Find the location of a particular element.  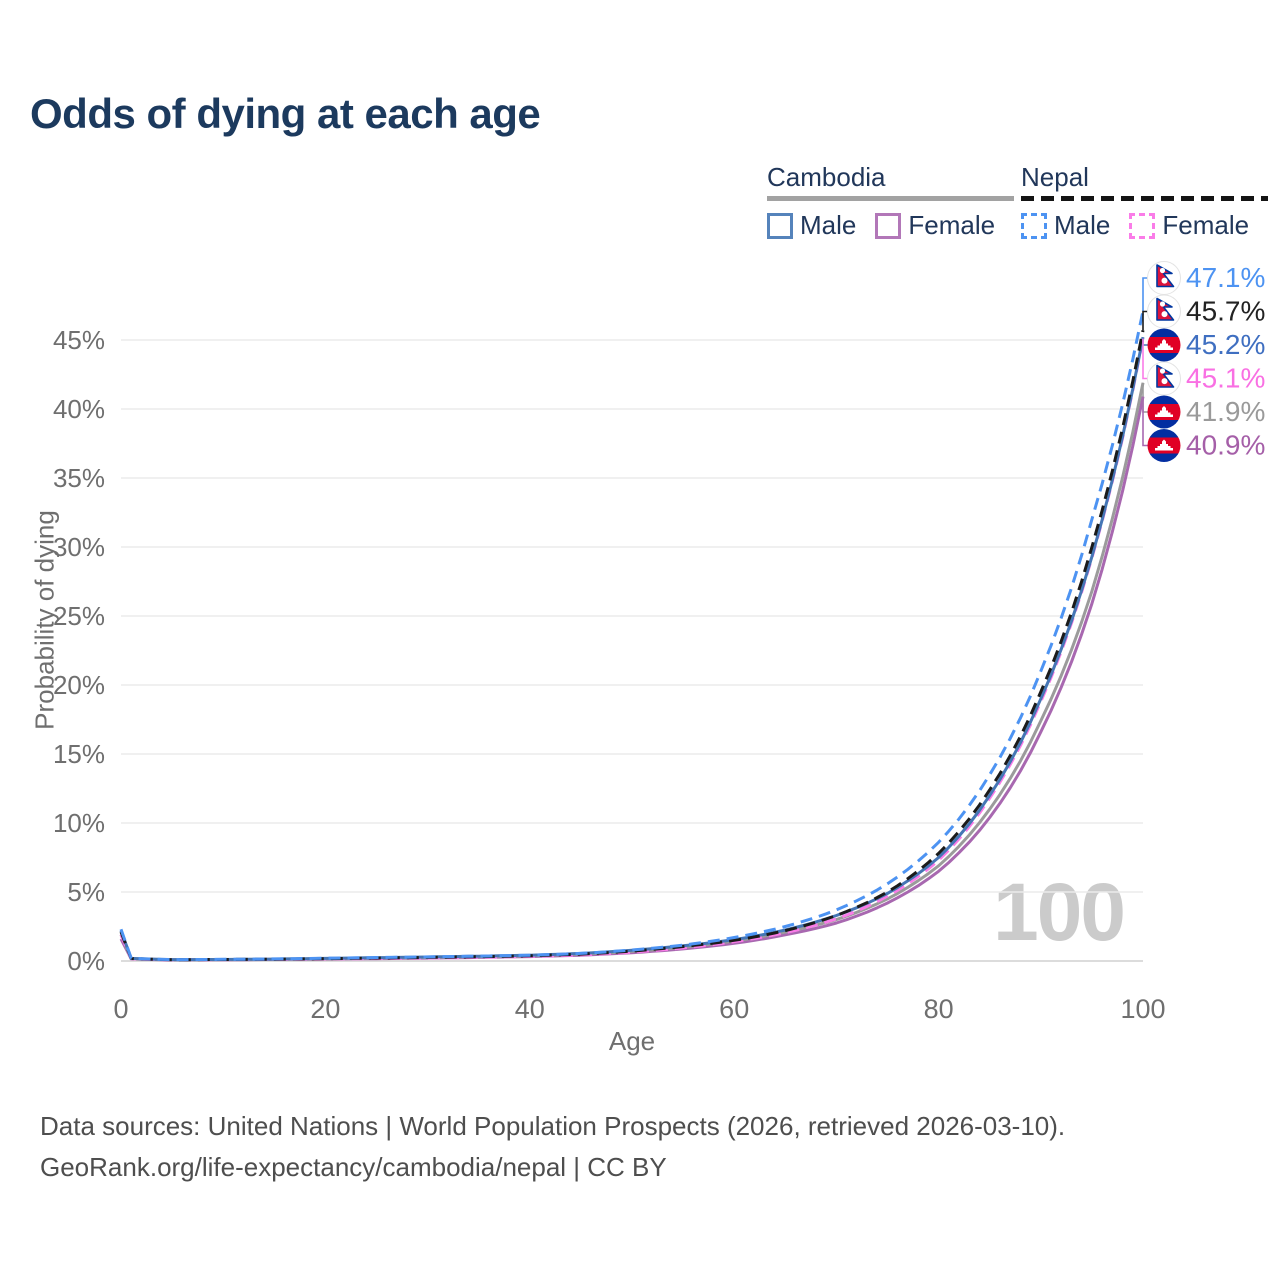

nepal-line-style-sample is located at coordinates (1145, 198).